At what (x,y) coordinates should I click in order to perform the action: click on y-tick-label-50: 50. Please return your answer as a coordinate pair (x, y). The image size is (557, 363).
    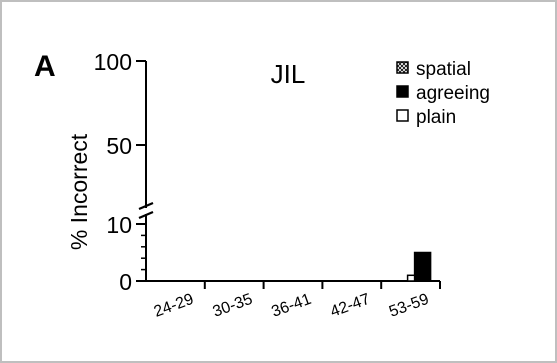
    Looking at the image, I should click on (119, 146).